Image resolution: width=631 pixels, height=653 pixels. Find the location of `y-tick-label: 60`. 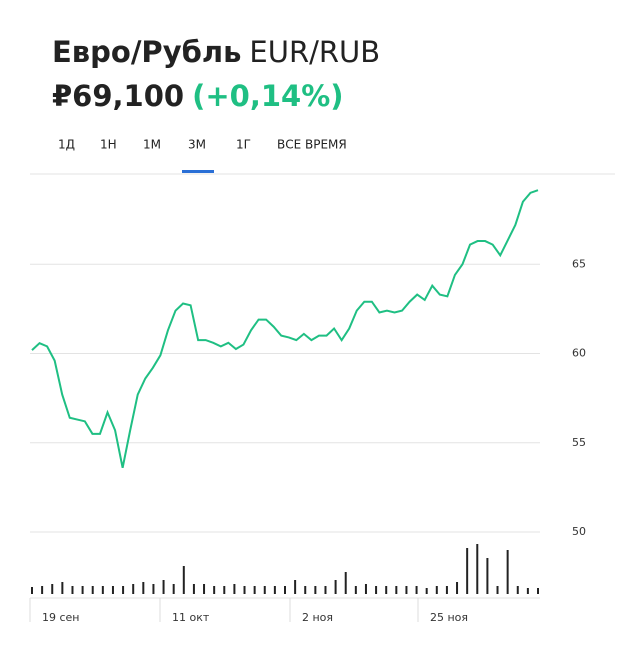

y-tick-label: 60 is located at coordinates (579, 353).